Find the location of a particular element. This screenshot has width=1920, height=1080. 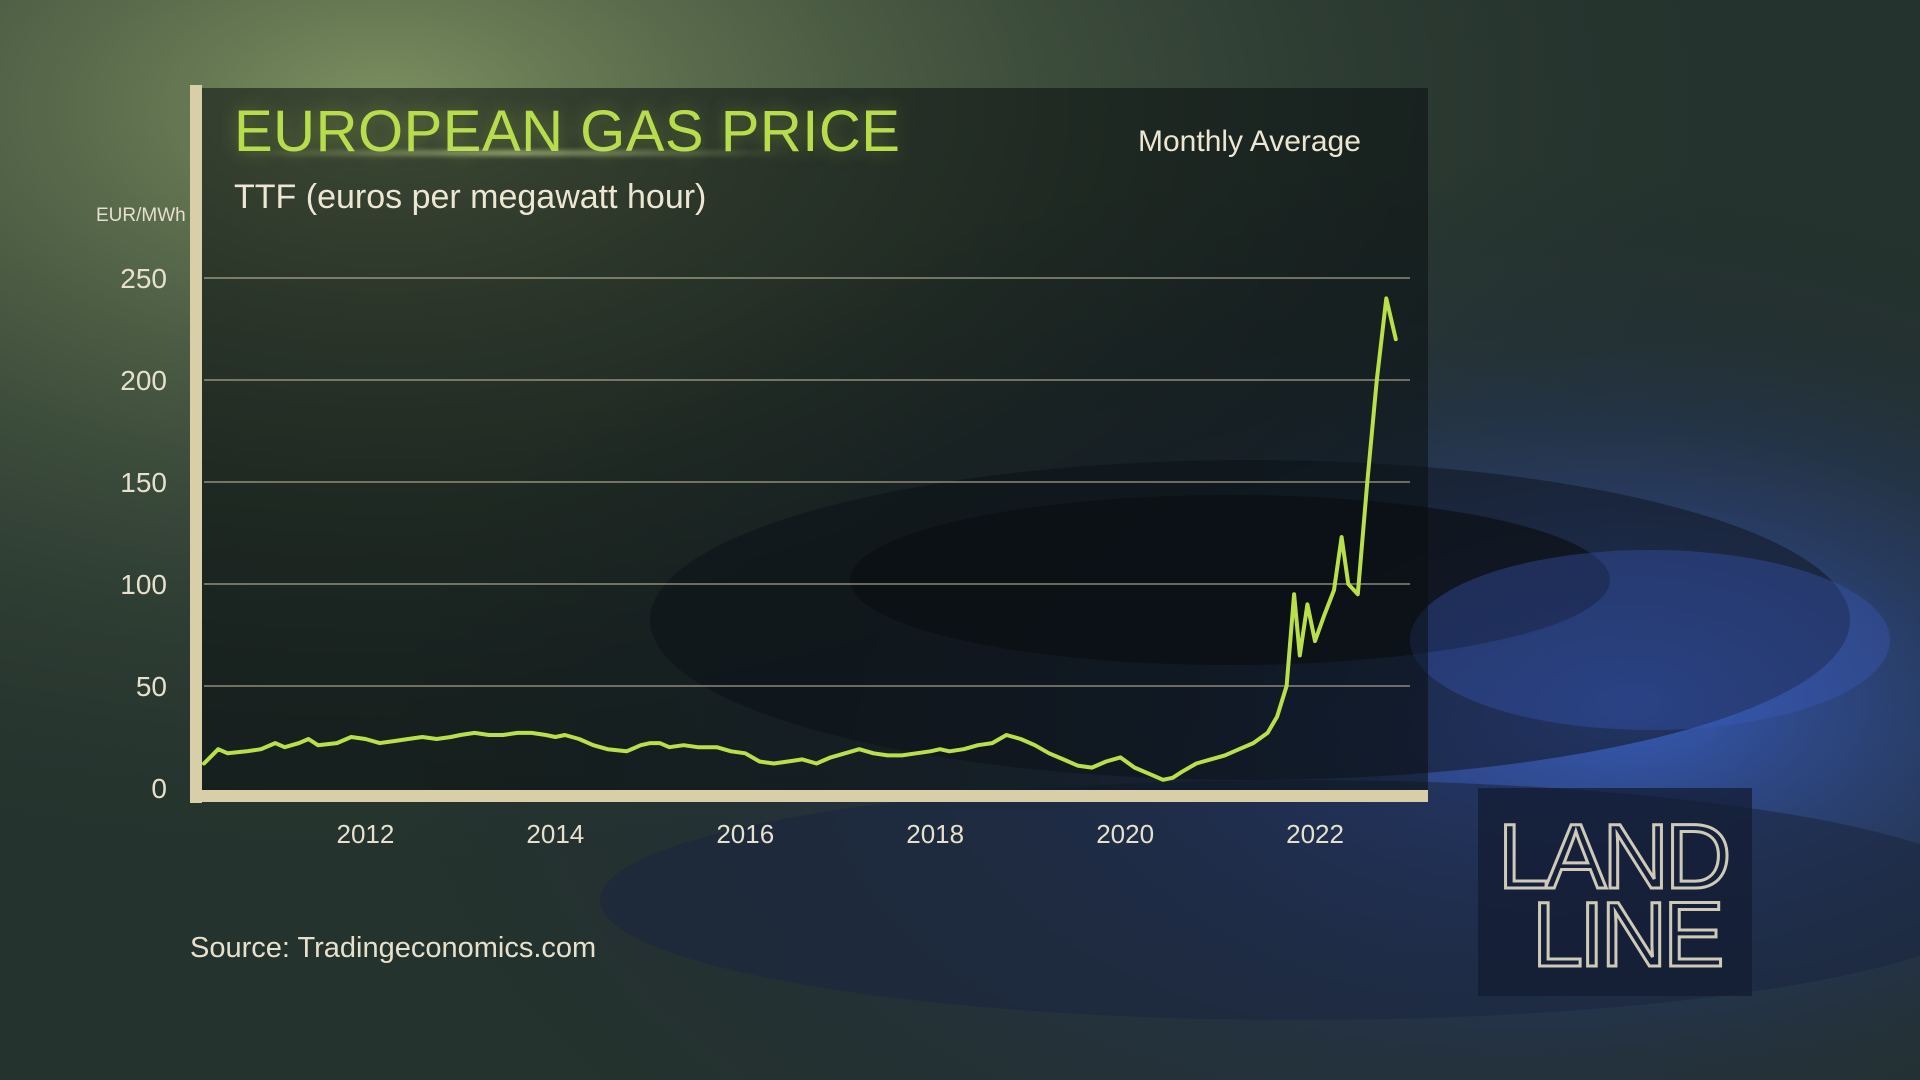

x-tick-label: 2016 is located at coordinates (745, 834).